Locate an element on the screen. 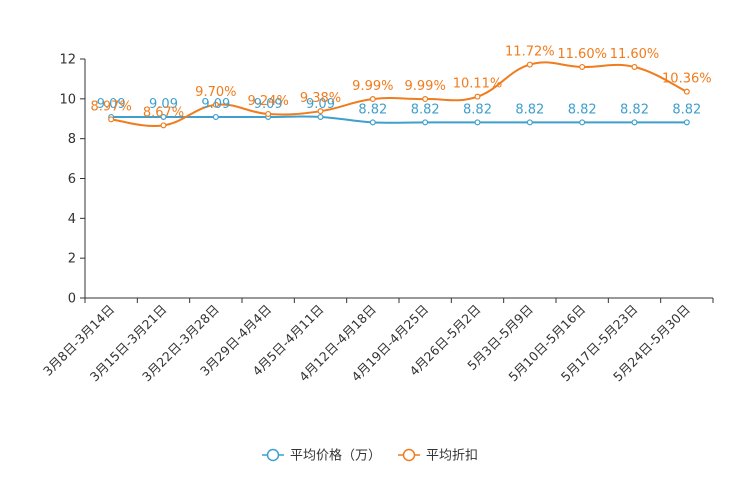 This screenshot has height=496, width=744. y-tick-label: 6 is located at coordinates (72, 179).